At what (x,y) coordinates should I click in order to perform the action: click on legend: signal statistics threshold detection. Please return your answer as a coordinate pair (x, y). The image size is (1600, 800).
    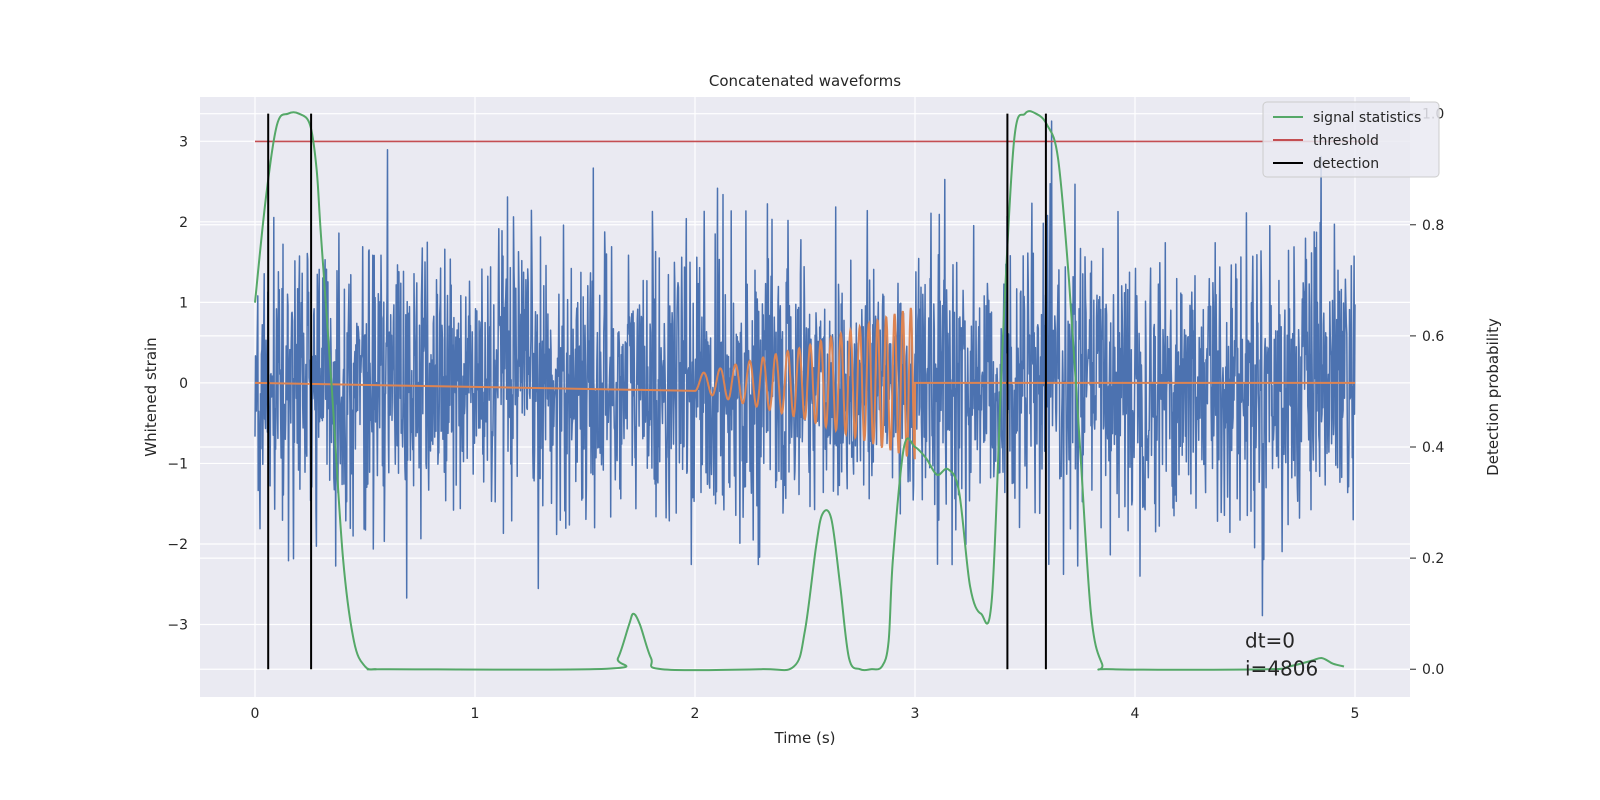
    Looking at the image, I should click on (1351, 139).